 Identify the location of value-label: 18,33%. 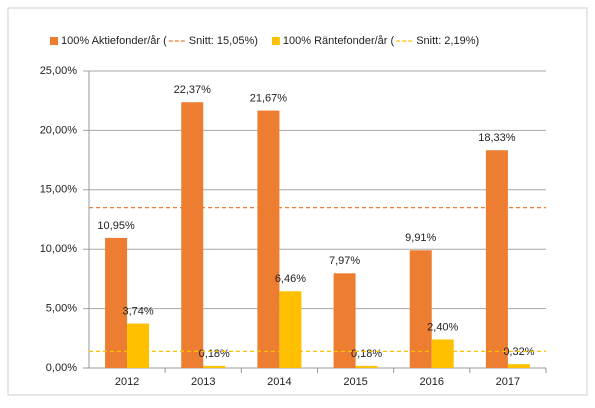
(497, 138).